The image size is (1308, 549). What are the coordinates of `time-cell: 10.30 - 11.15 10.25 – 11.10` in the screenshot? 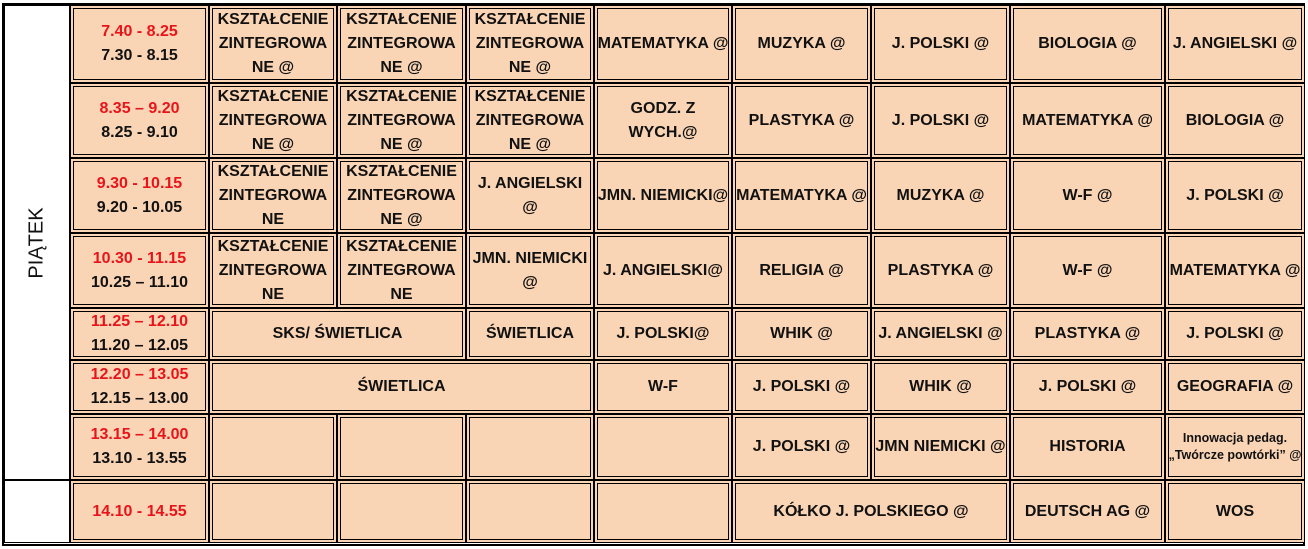 It's located at (139, 270).